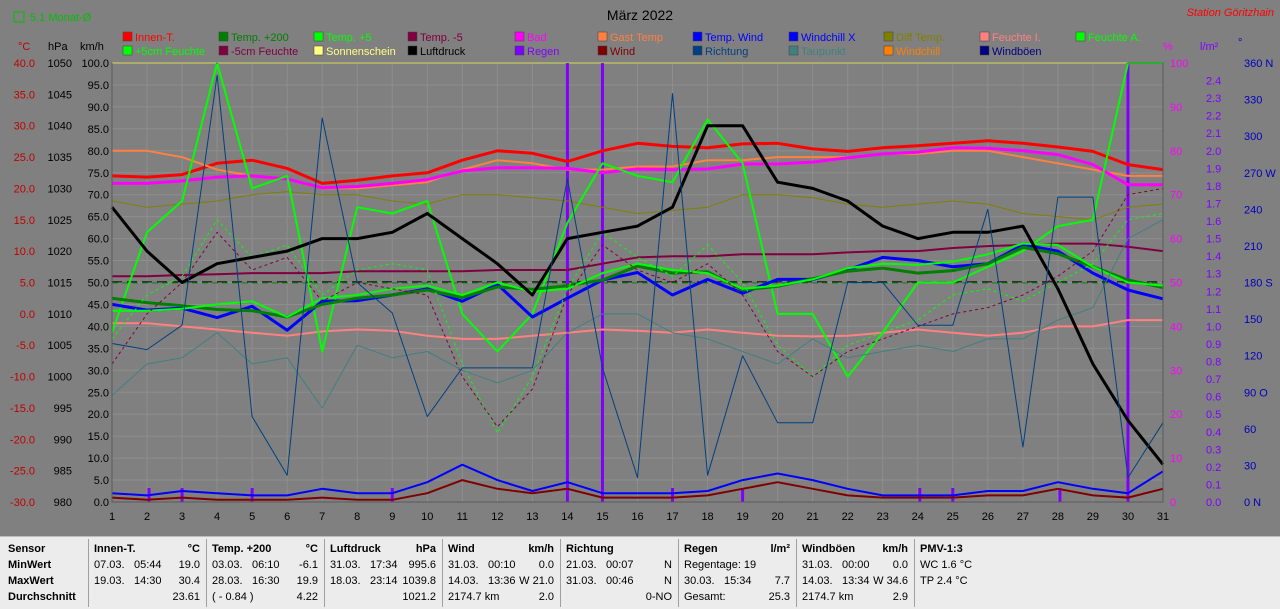  I want to click on stats-cell: 0.0, so click(900, 565).